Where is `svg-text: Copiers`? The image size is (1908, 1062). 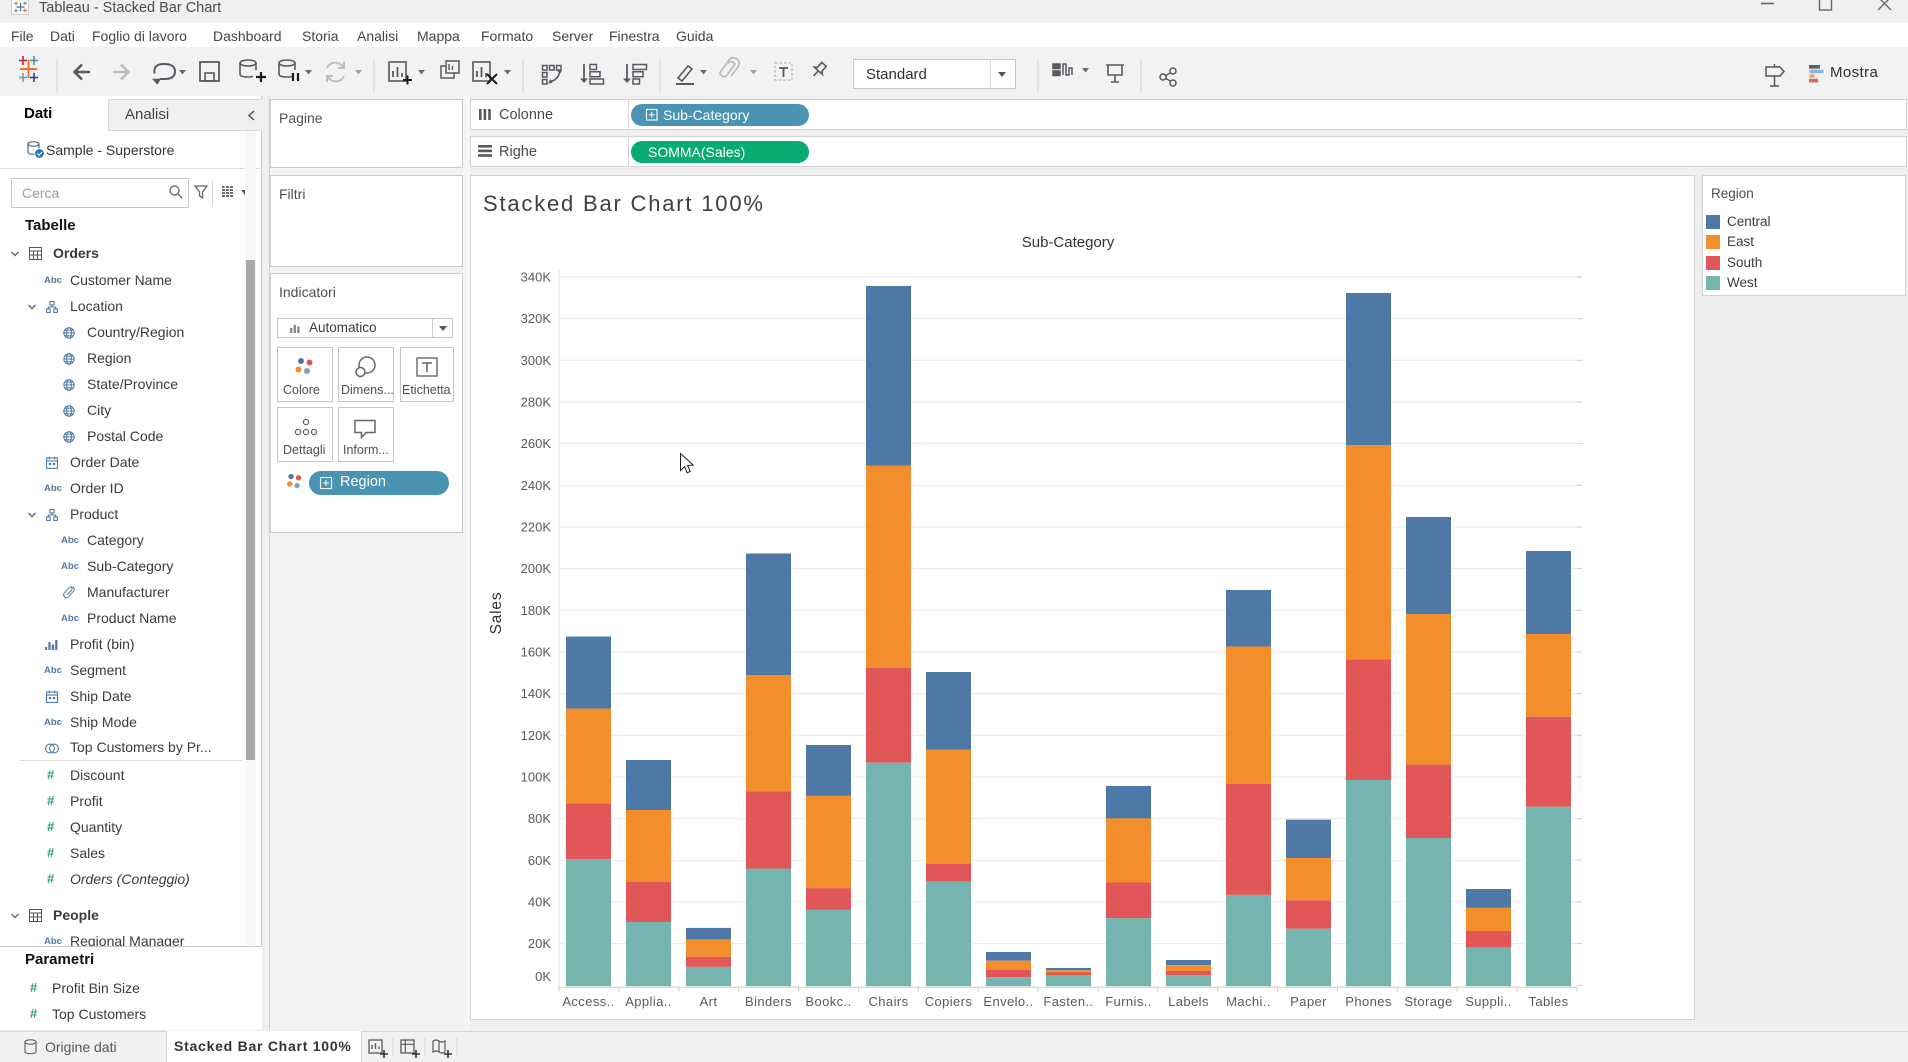
svg-text: Copiers is located at coordinates (949, 1001).